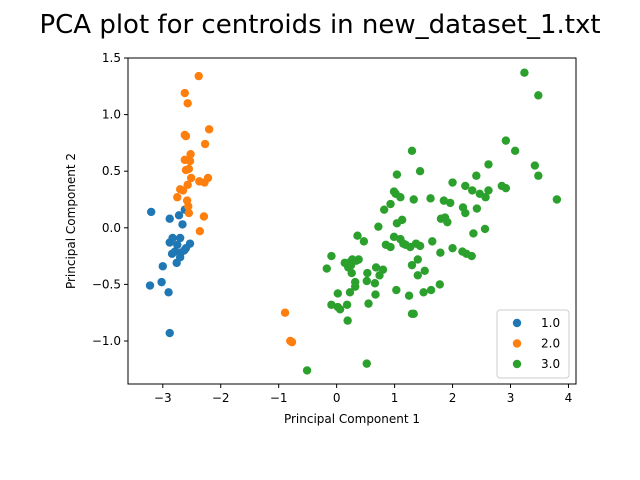 The height and width of the screenshot is (480, 640). What do you see at coordinates (106, 341) in the screenshot?
I see `y-tick-label: −1.0` at bounding box center [106, 341].